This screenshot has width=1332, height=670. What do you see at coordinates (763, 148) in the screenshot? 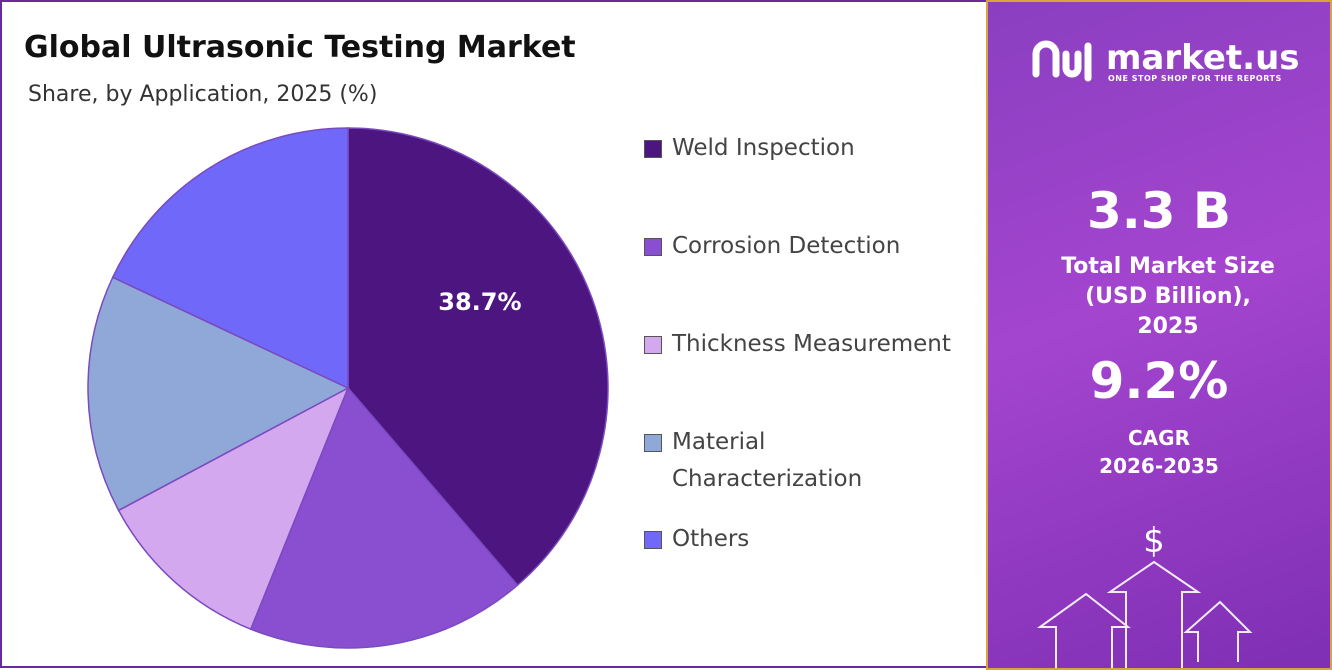
I see `legend-label: Weld Inspection` at bounding box center [763, 148].